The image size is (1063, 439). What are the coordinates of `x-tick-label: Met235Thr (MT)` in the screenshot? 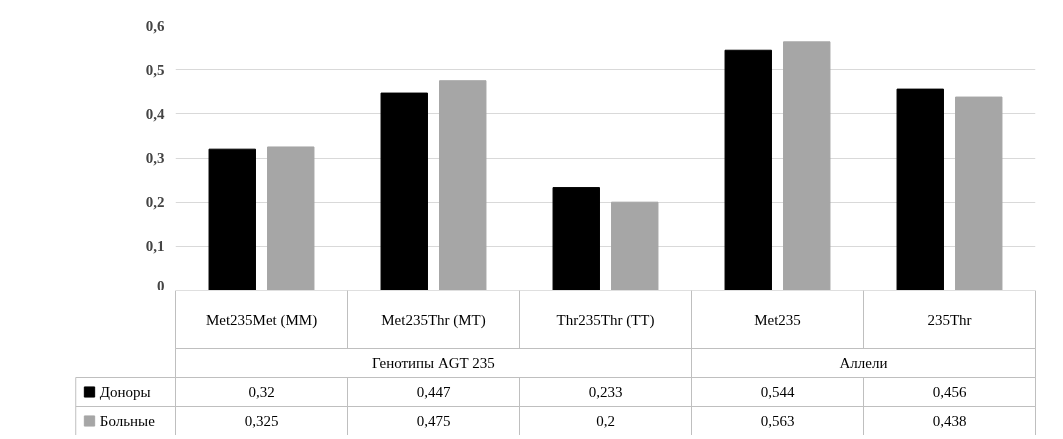 It's located at (433, 320).